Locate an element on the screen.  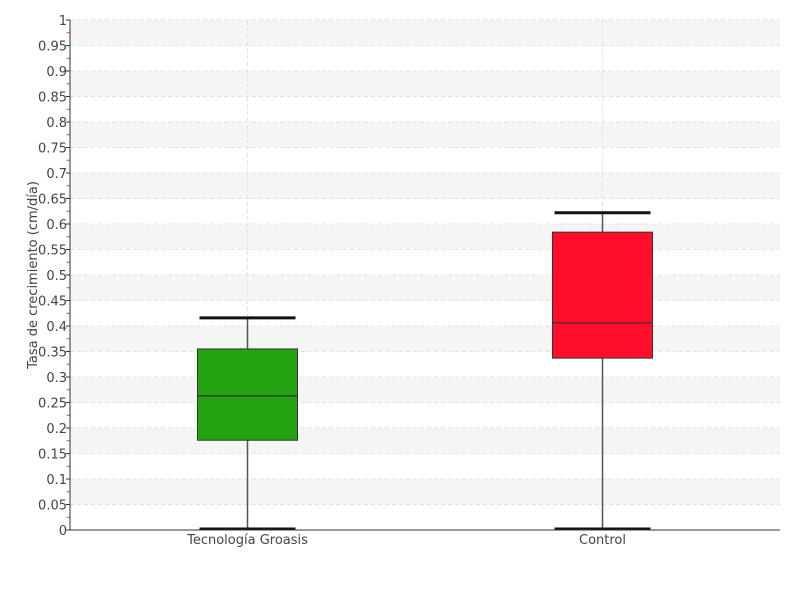
y-tick-label: 0.2 is located at coordinates (56, 429).